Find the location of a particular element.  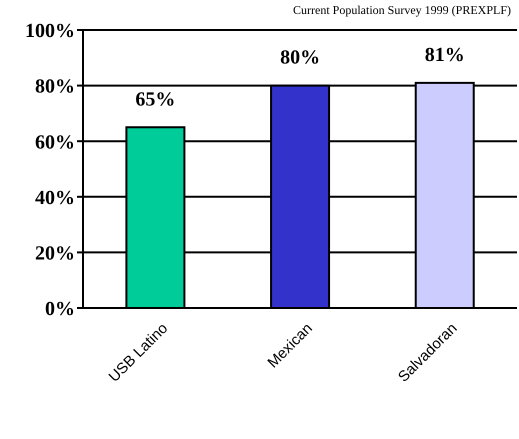

y-tick-label: 60% is located at coordinates (55, 142).